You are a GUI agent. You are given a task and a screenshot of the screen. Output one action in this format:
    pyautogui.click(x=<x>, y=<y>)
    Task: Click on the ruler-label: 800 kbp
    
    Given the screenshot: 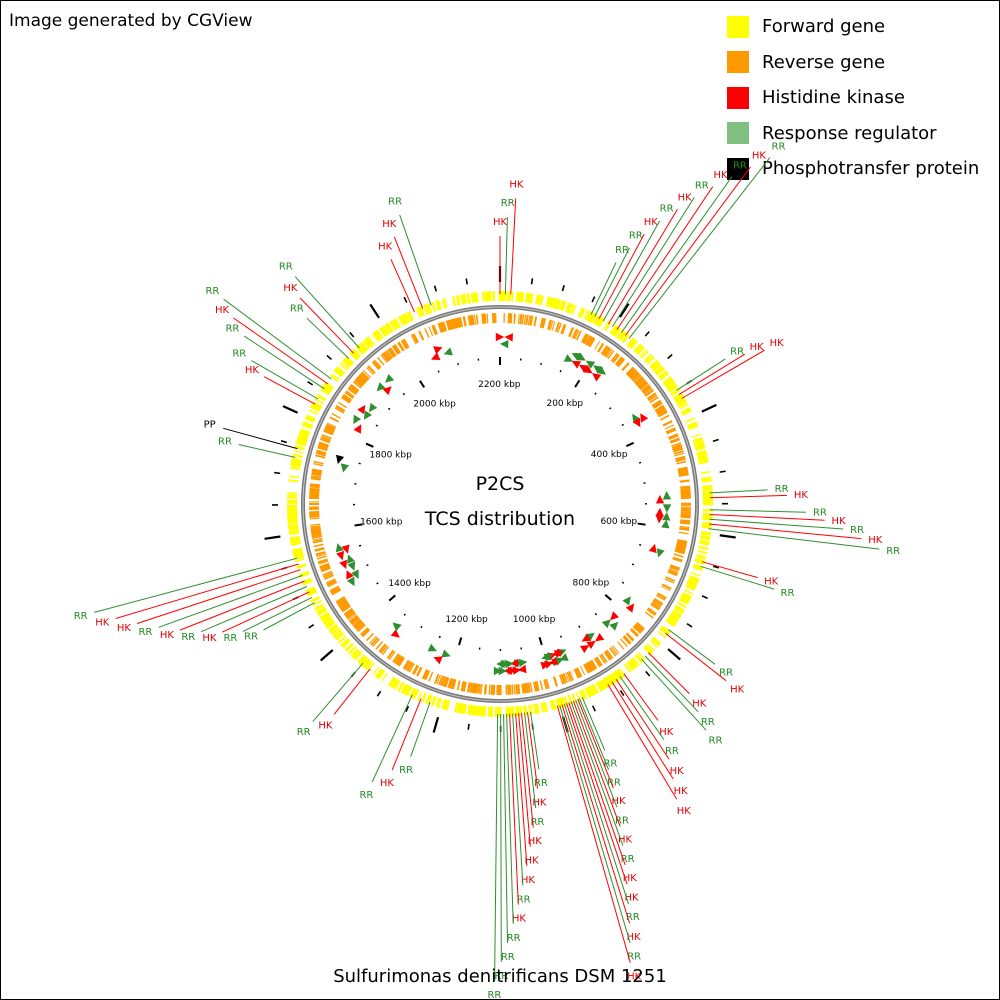 What is the action you would take?
    pyautogui.click(x=591, y=583)
    